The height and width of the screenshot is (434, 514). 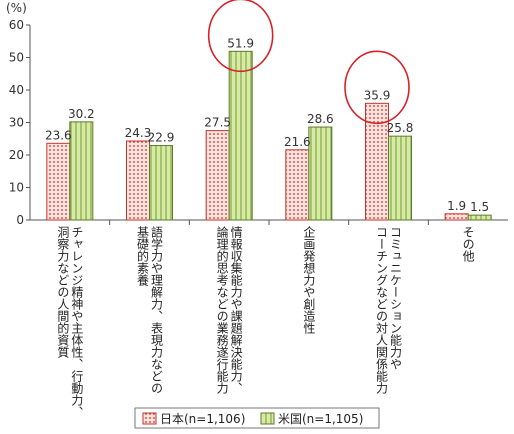 What do you see at coordinates (16, 8) in the screenshot?
I see `y-axis-unit: (%)` at bounding box center [16, 8].